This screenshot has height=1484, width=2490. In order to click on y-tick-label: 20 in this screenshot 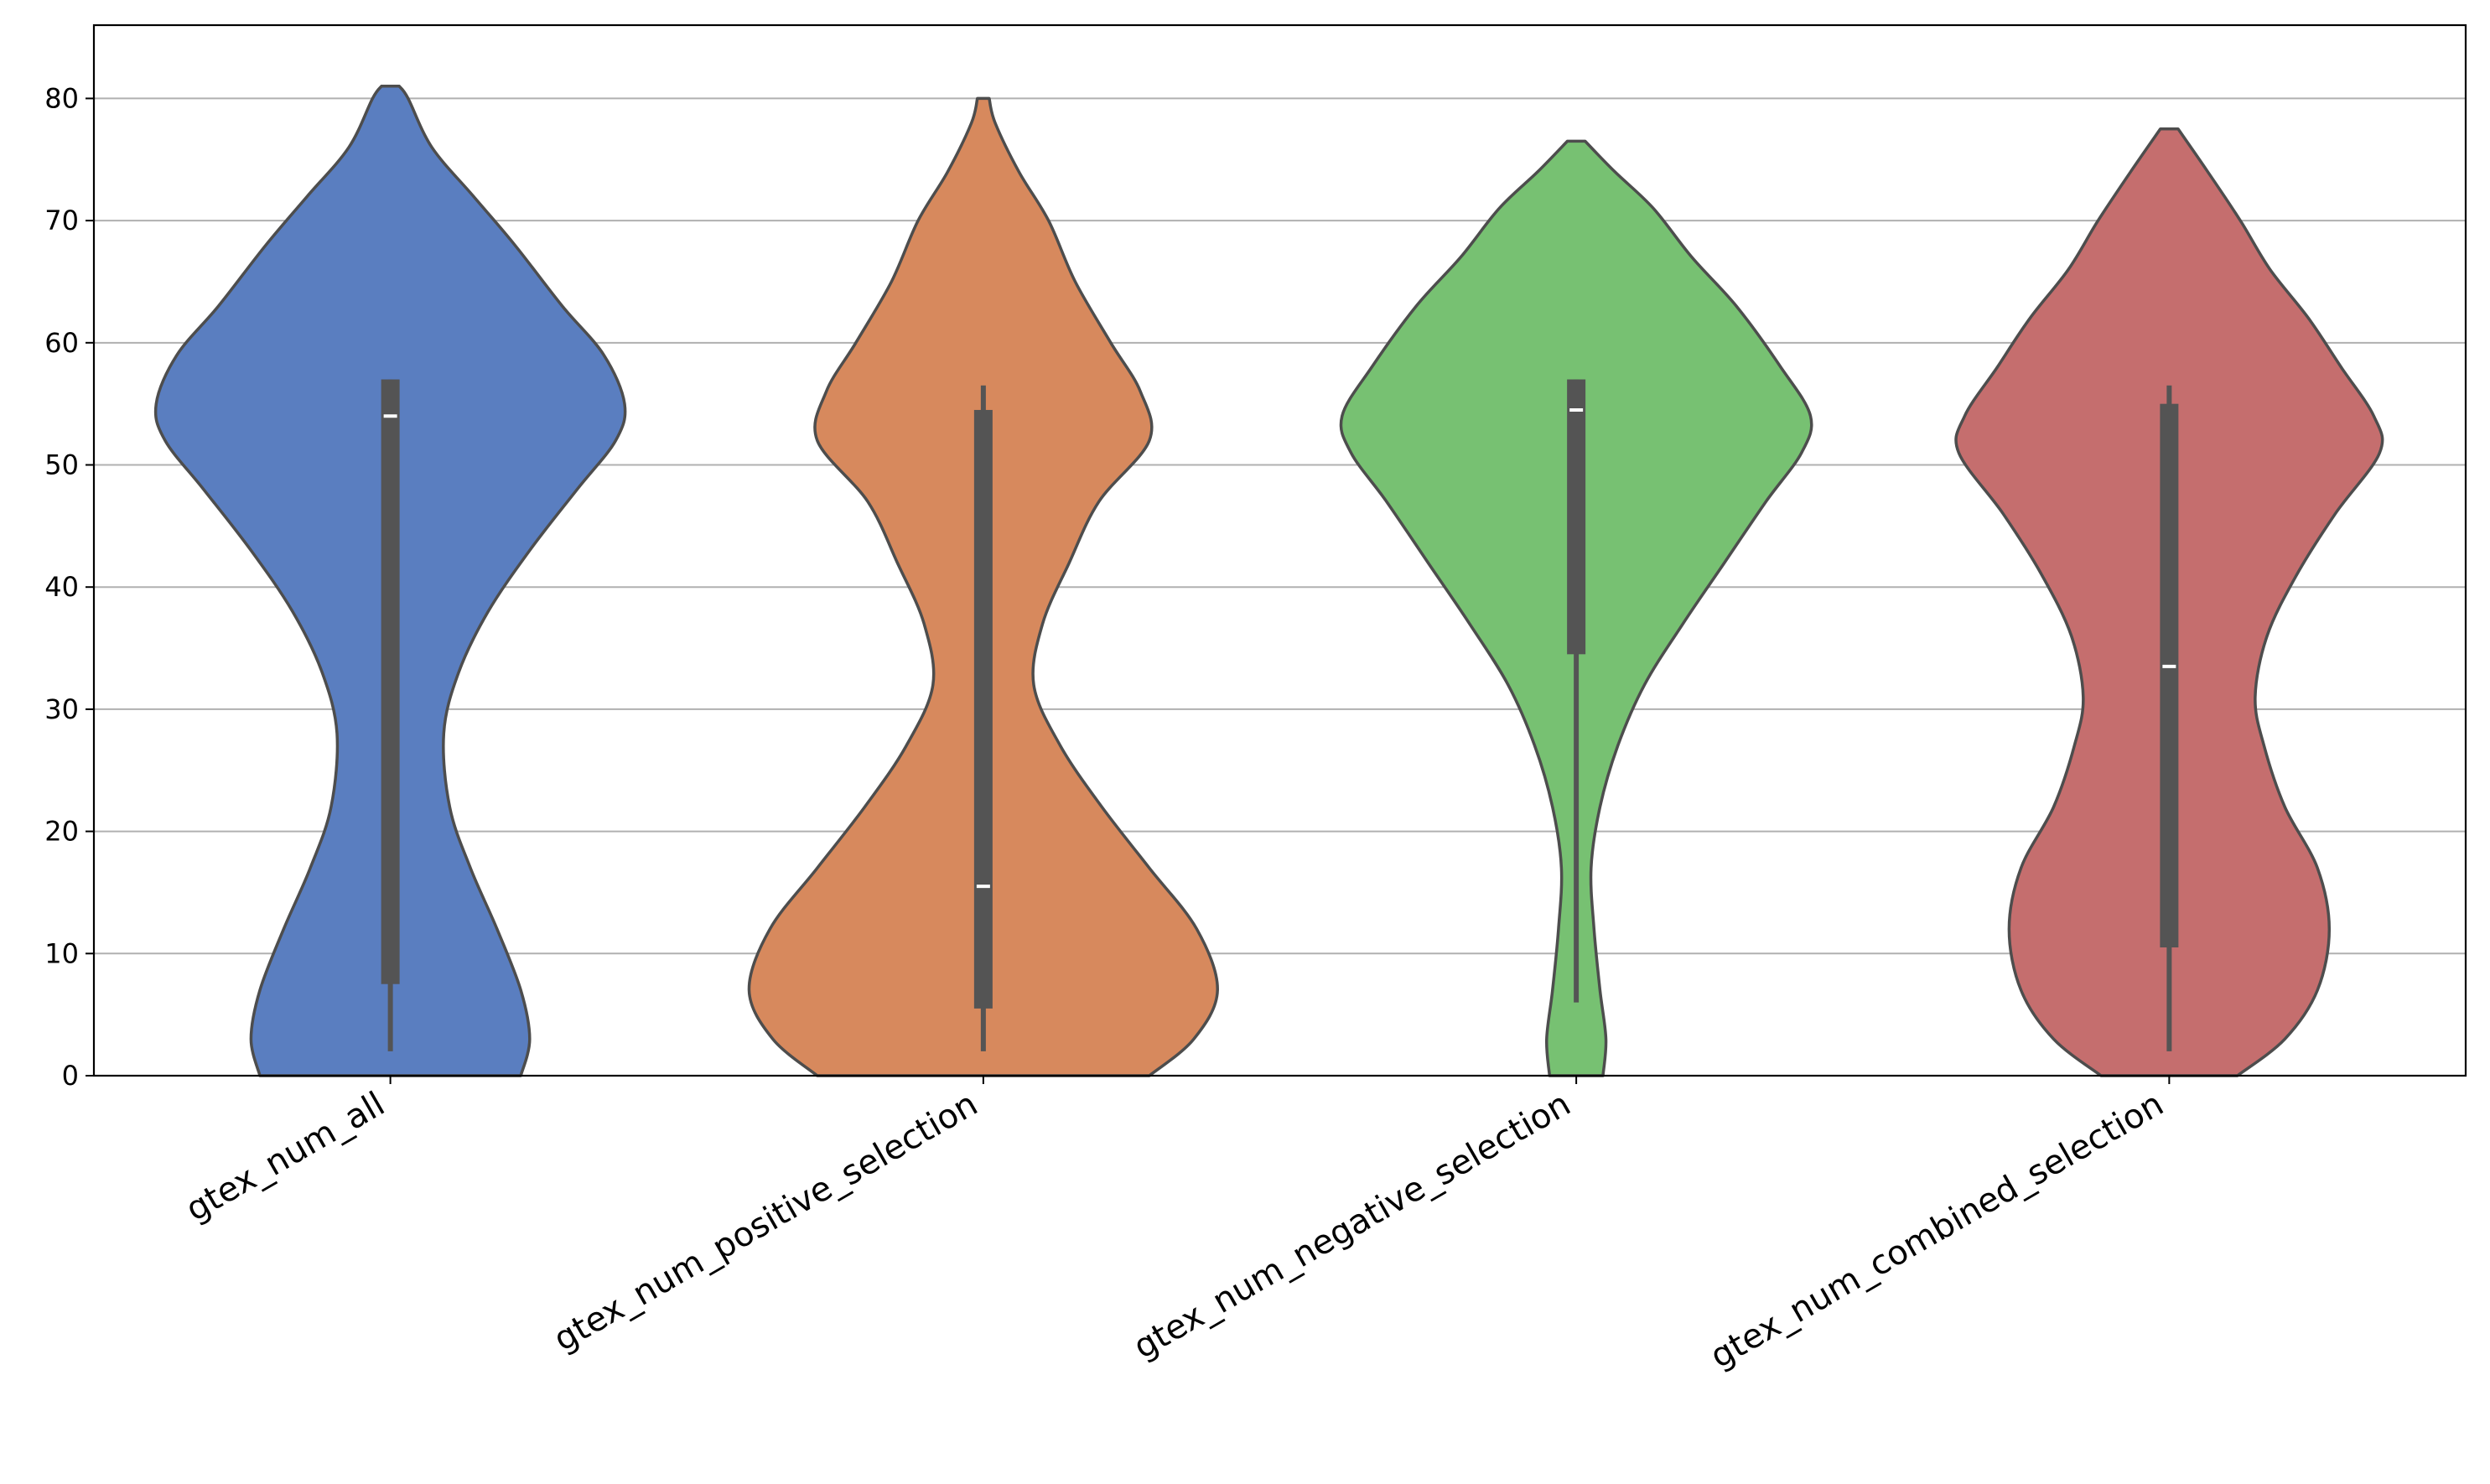, I will do `click(61, 832)`.